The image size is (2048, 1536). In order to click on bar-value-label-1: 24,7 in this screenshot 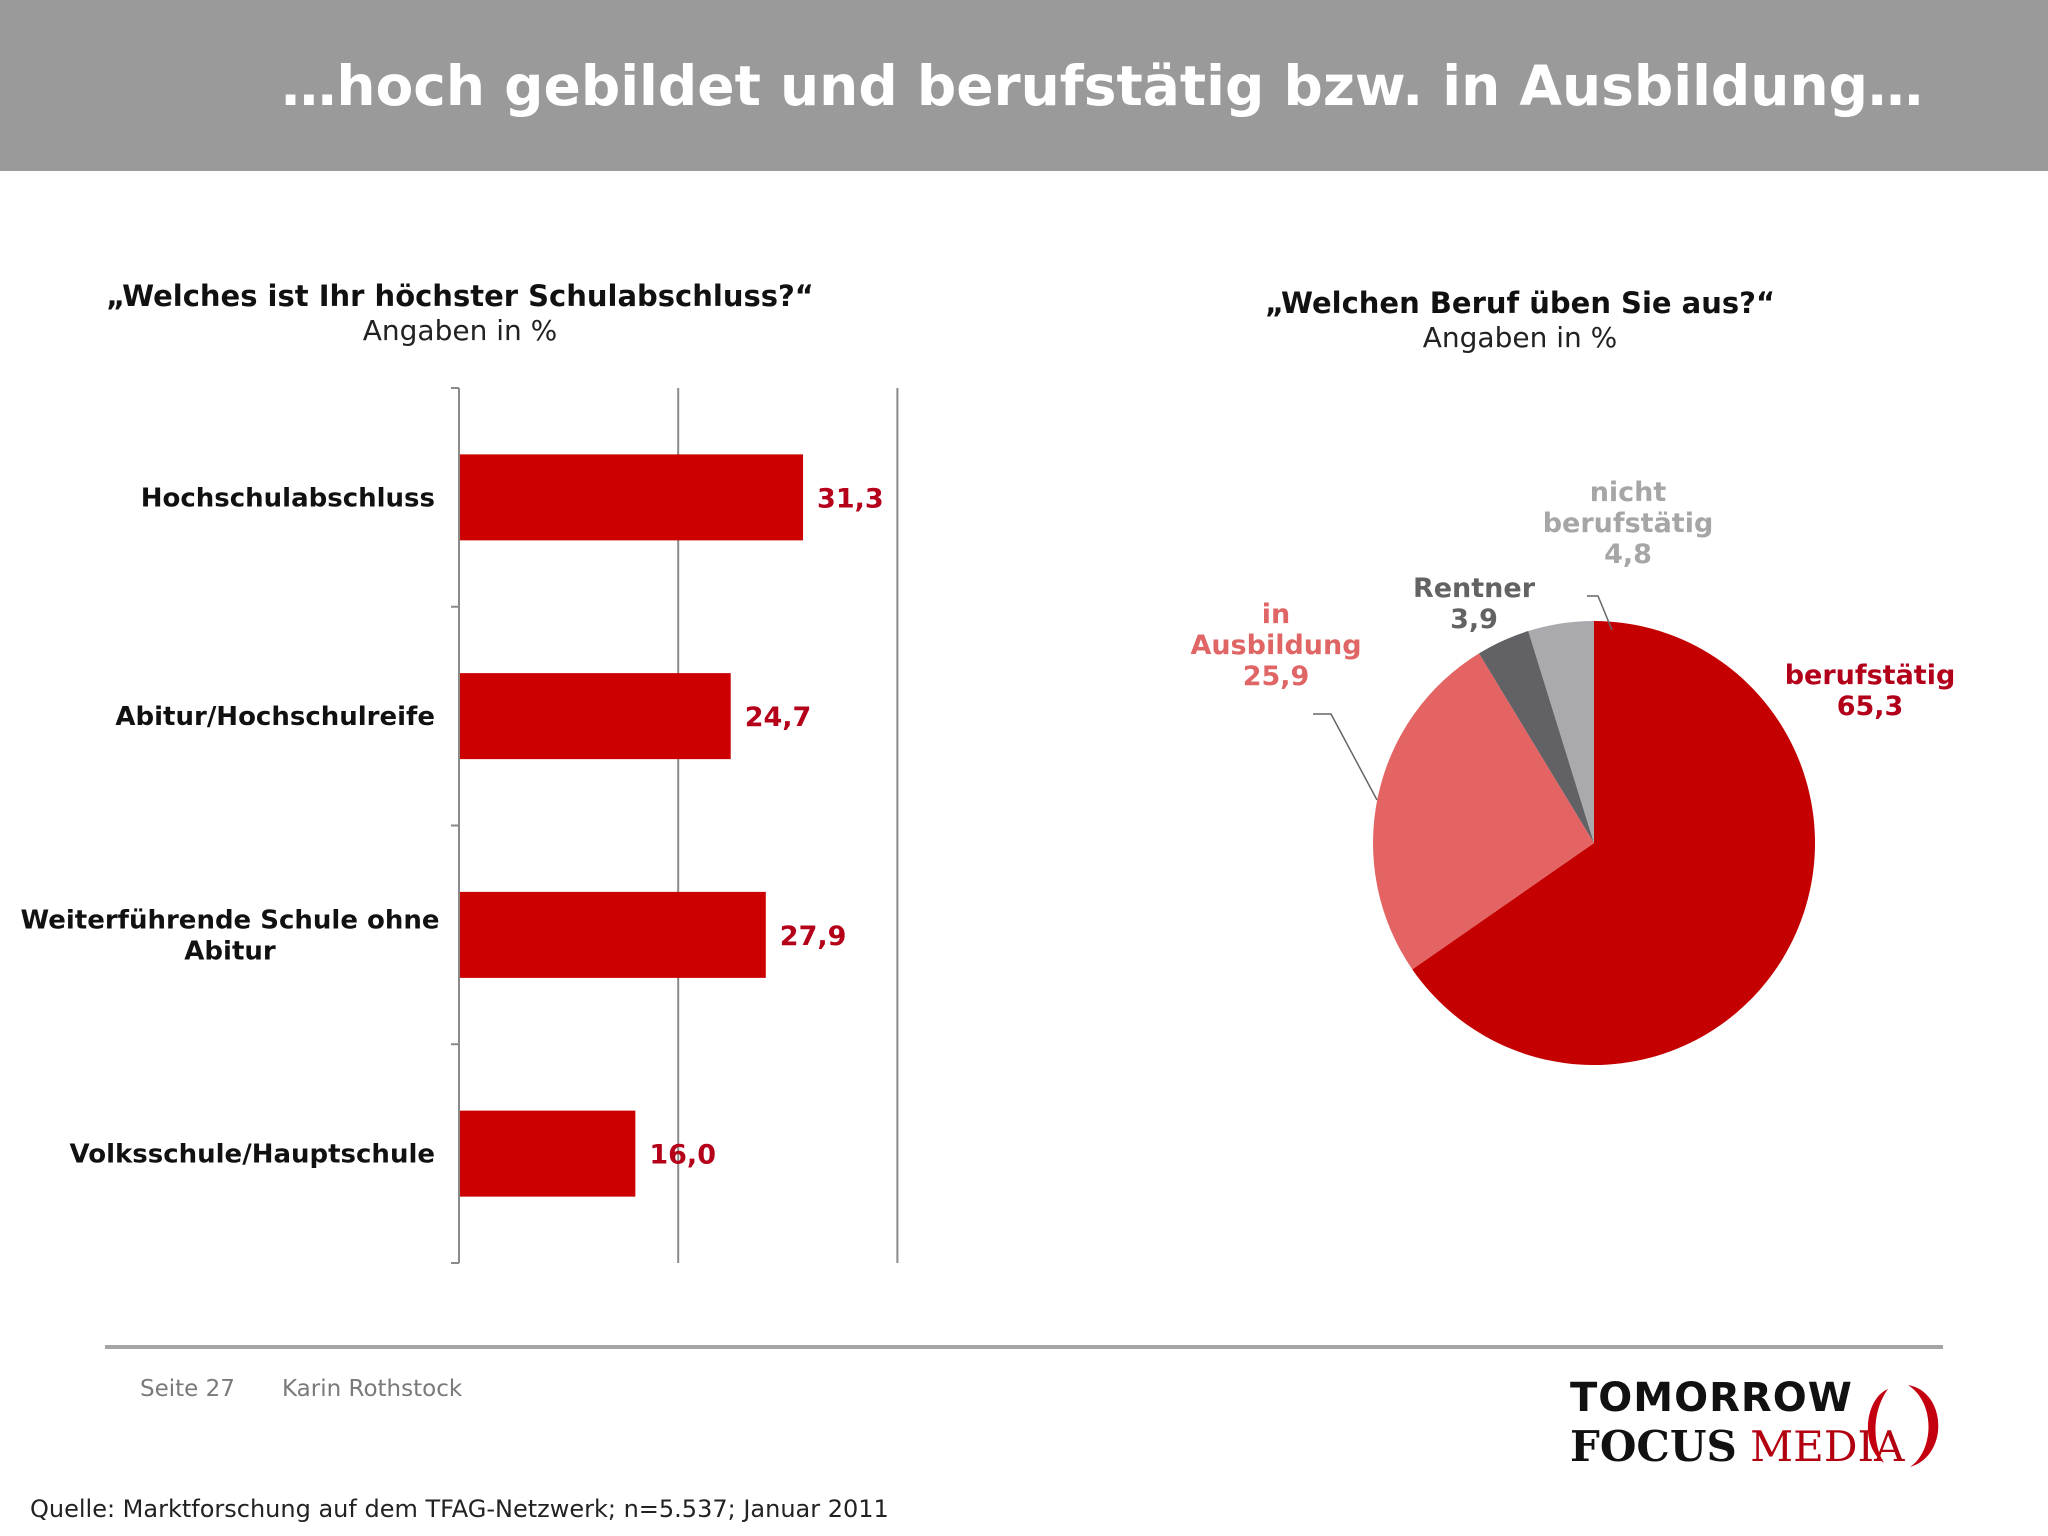, I will do `click(778, 717)`.